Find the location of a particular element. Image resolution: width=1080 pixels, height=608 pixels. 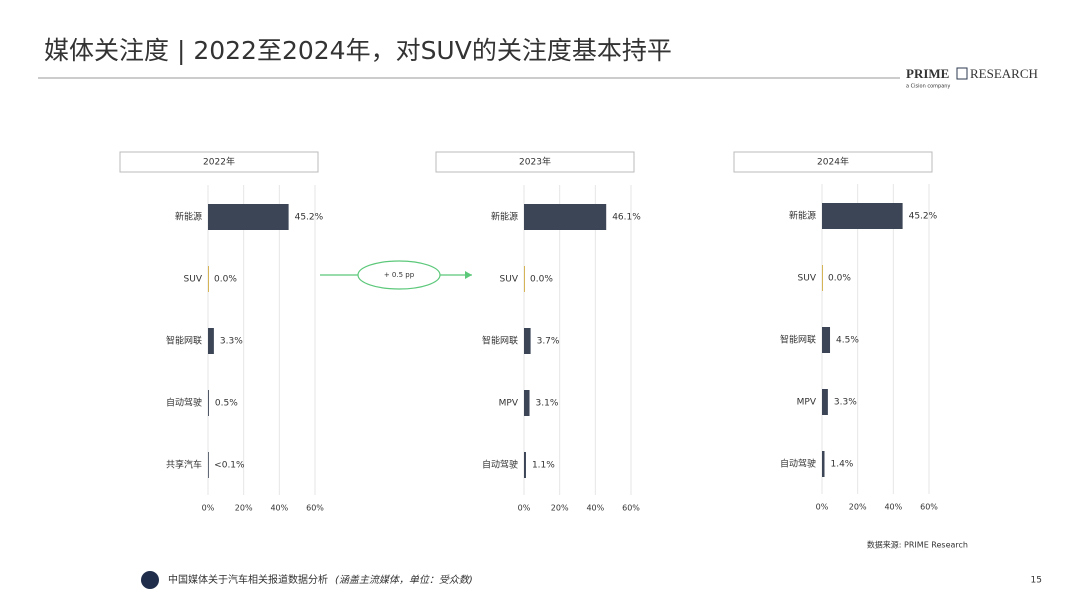

value-label: 3.7% is located at coordinates (548, 342).